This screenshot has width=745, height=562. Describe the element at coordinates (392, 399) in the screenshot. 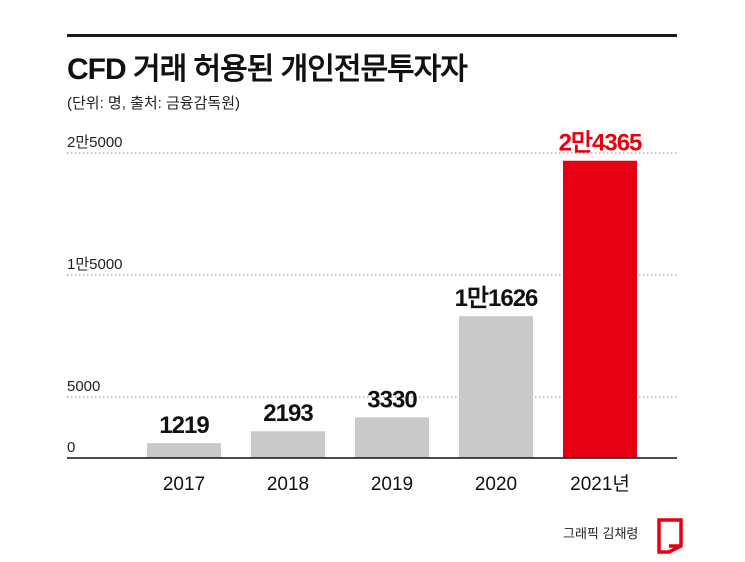

I see `data-label: 3330` at that location.